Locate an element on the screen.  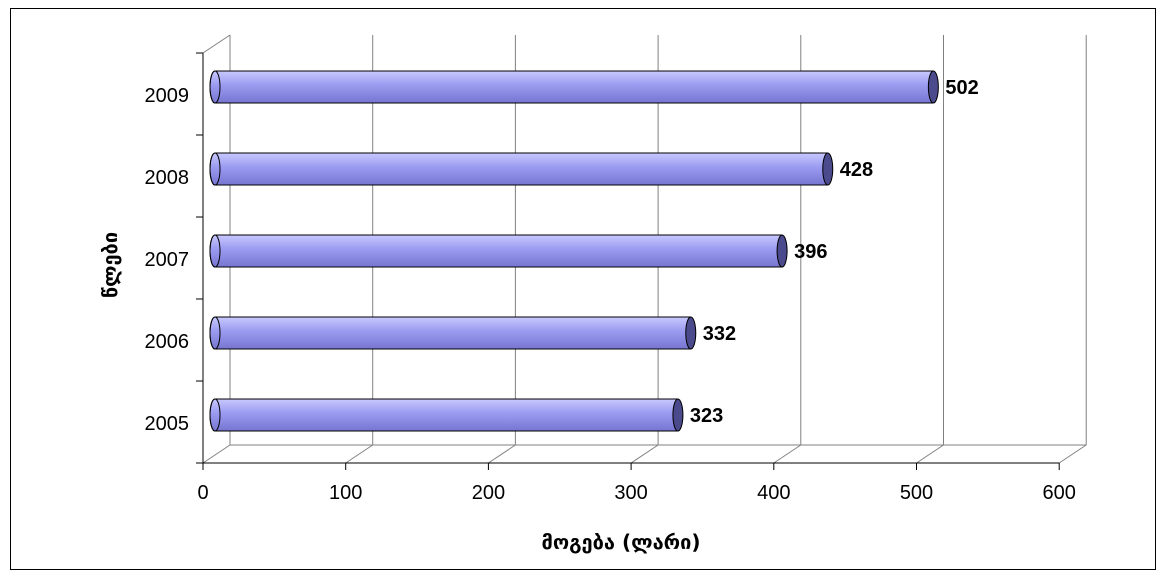
x-axis-title: მოგება (ლარი) is located at coordinates (620, 542).